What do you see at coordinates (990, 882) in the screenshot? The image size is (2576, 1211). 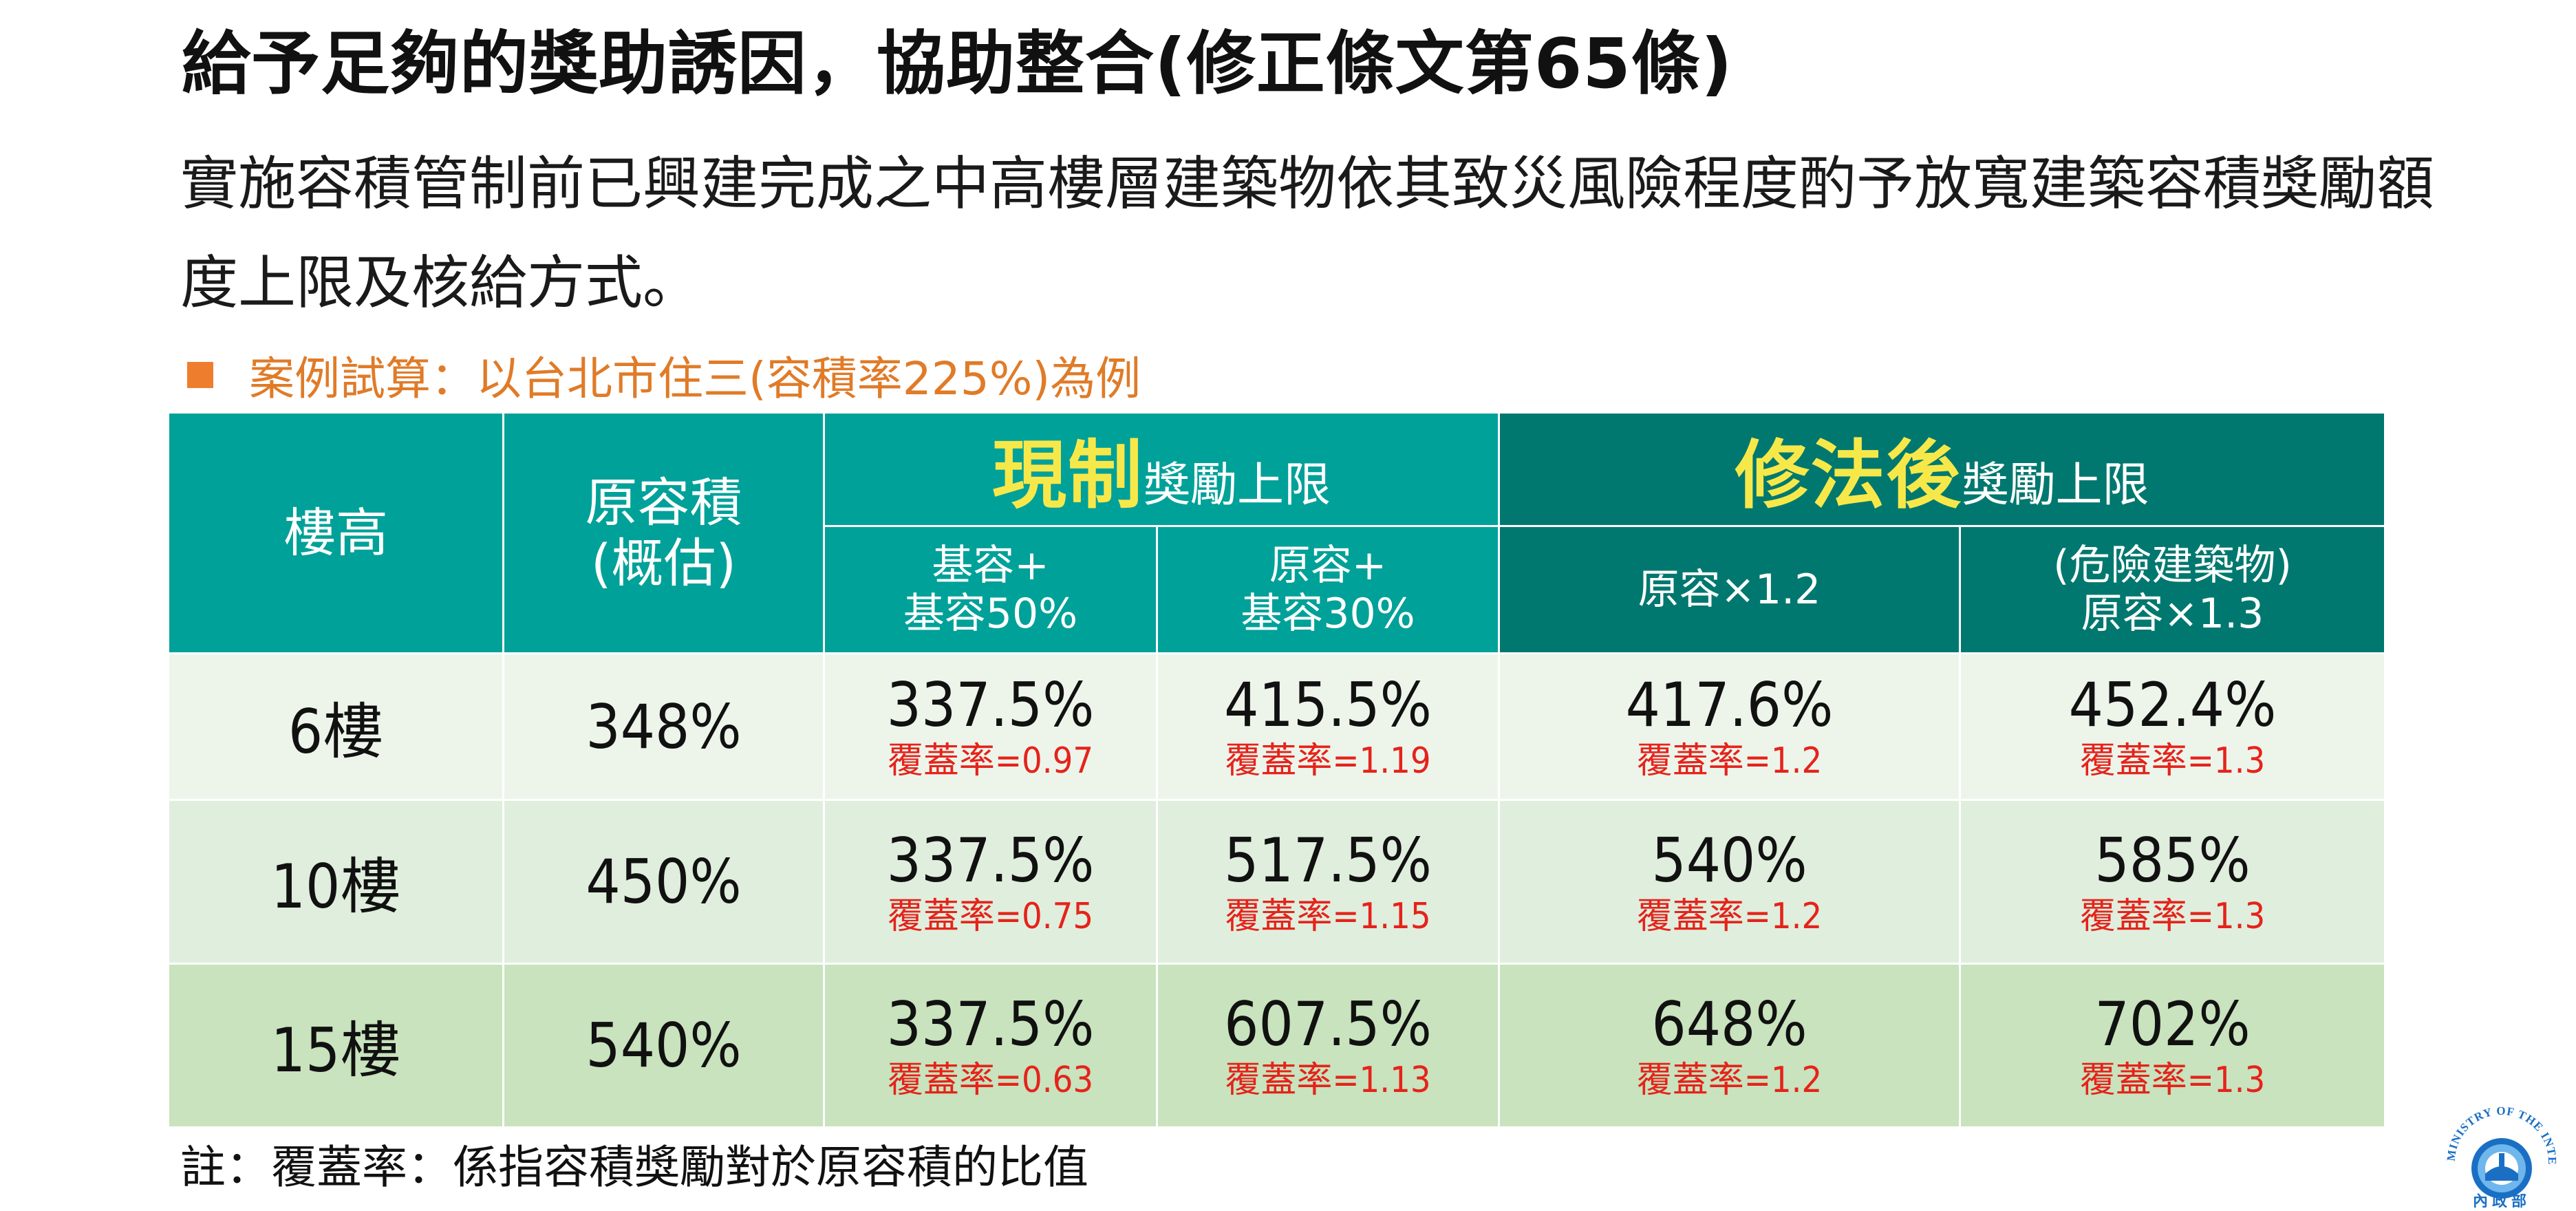 I see `current-a-cell: 337.5% 覆蓋率=0.75` at bounding box center [990, 882].